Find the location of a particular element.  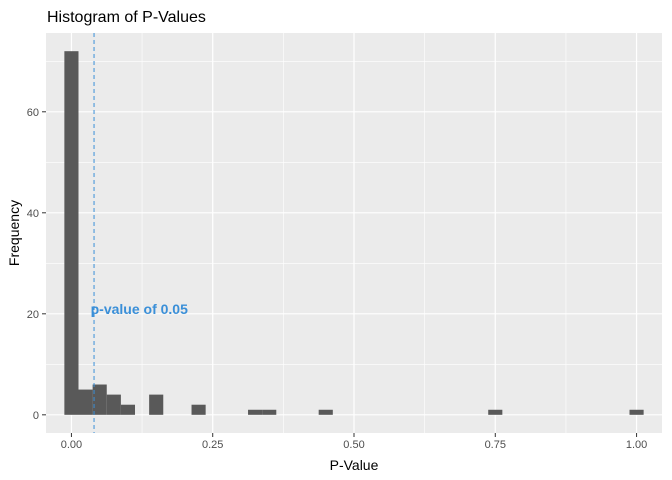

chart-title: Histogram of P-Values is located at coordinates (126, 17).